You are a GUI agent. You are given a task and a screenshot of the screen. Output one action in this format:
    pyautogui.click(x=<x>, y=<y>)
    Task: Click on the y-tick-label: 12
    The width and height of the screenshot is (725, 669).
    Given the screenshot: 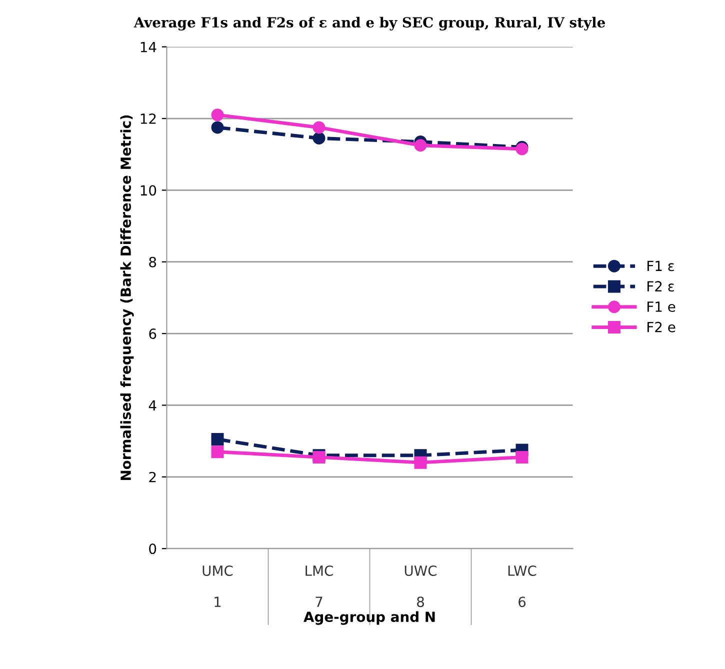 What is the action you would take?
    pyautogui.click(x=148, y=118)
    